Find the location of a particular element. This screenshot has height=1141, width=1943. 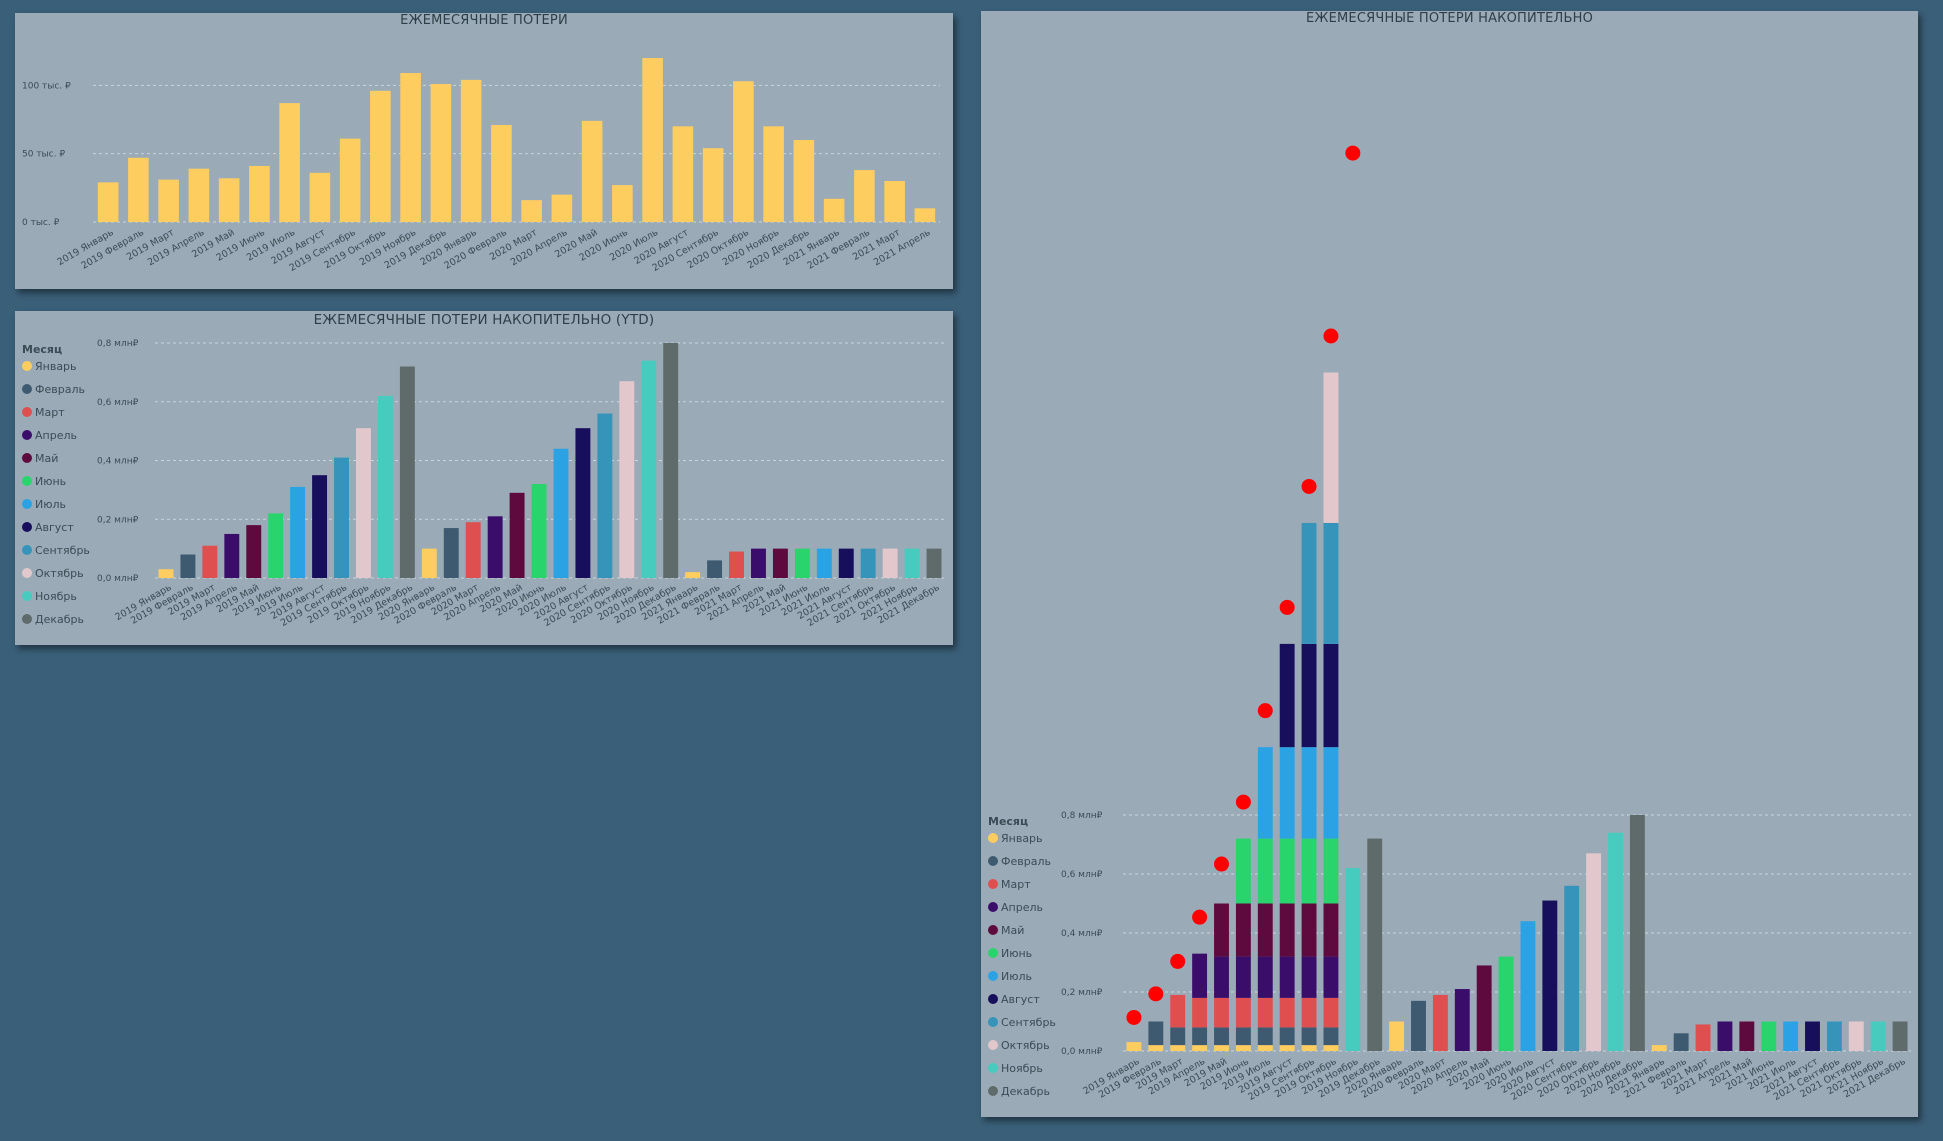

monthly-losses-title: ЕЖЕМЕСЯЧНЫЕ ПОТЕРИ is located at coordinates (484, 20).